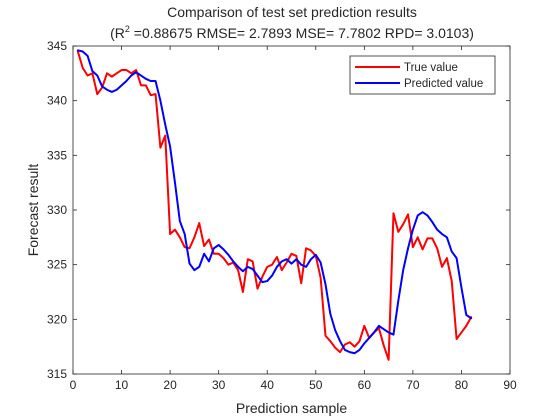 This screenshot has height=420, width=560. I want to click on x-axis-label: Prediction sample, so click(291, 408).